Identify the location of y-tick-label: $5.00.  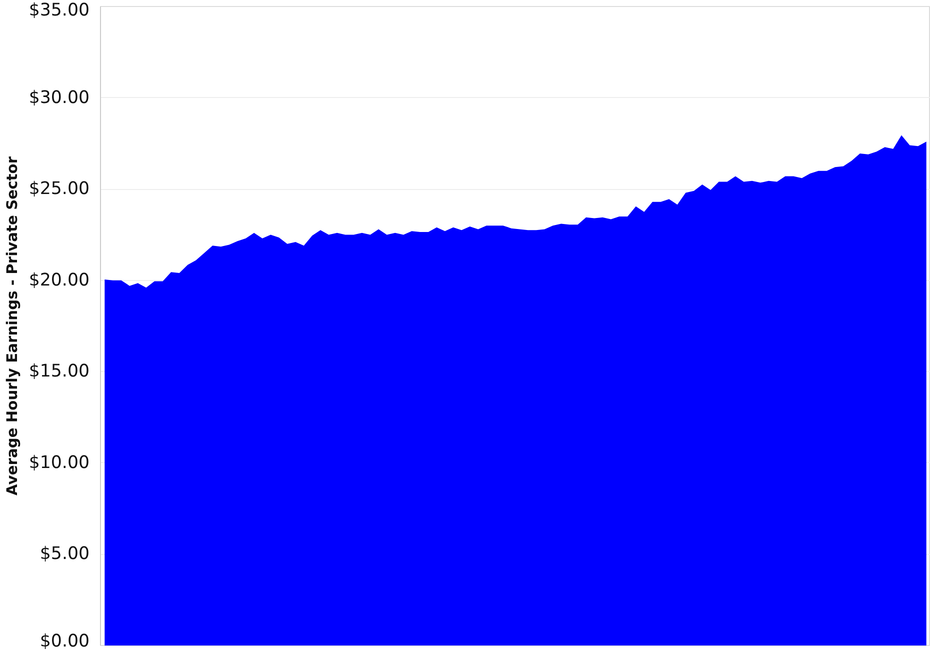
(65, 554).